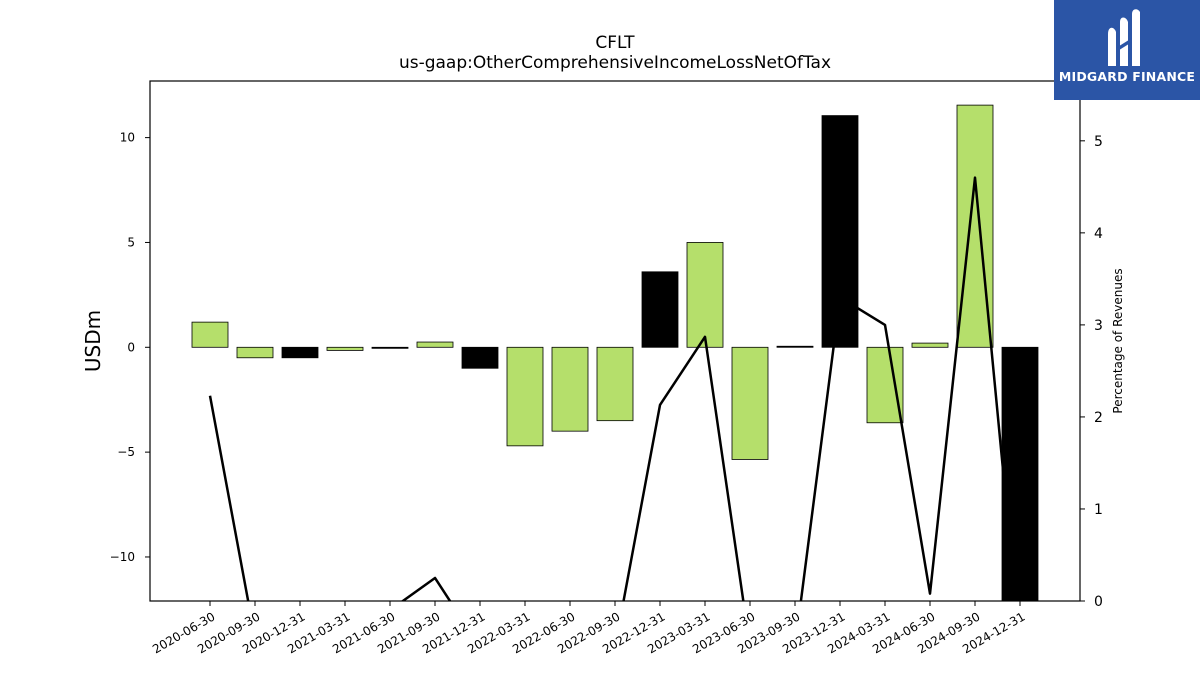 The image size is (1200, 675). What do you see at coordinates (1098, 234) in the screenshot?
I see `y-tick-label-right: 4` at bounding box center [1098, 234].